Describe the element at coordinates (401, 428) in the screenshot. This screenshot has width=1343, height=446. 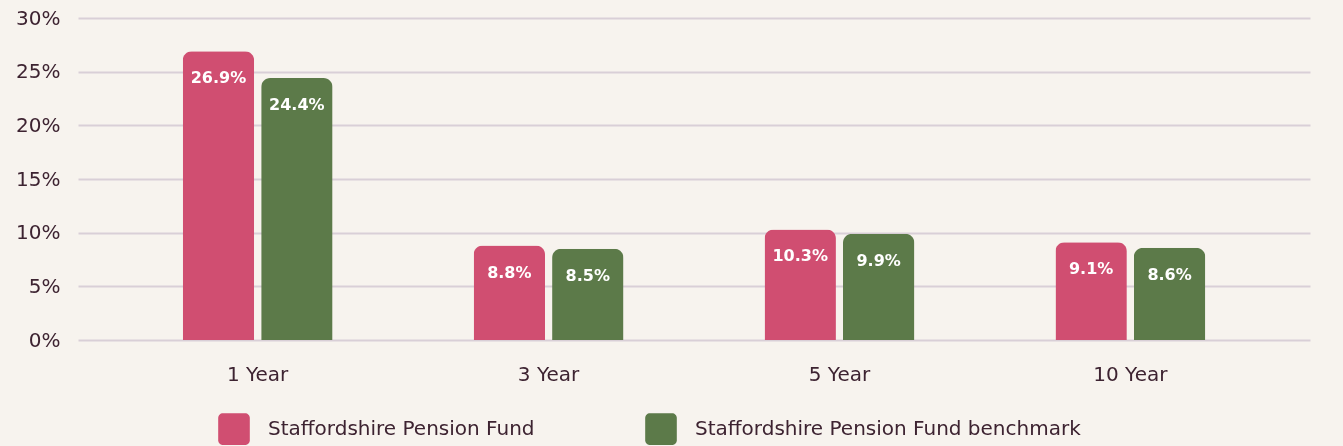
I see `legend-label: Staffordshire Pension Fund` at that location.